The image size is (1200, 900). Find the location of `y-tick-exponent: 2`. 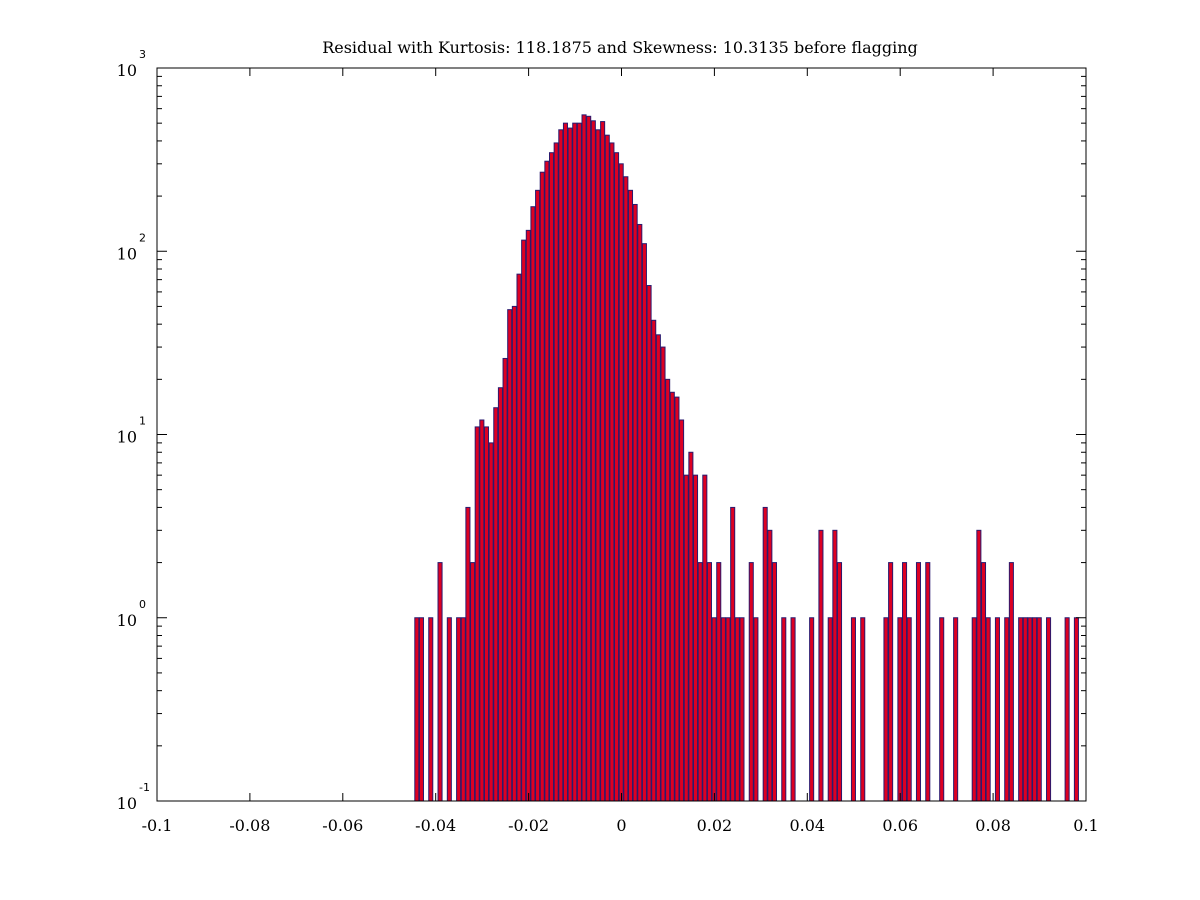

y-tick-exponent: 2 is located at coordinates (142, 237).